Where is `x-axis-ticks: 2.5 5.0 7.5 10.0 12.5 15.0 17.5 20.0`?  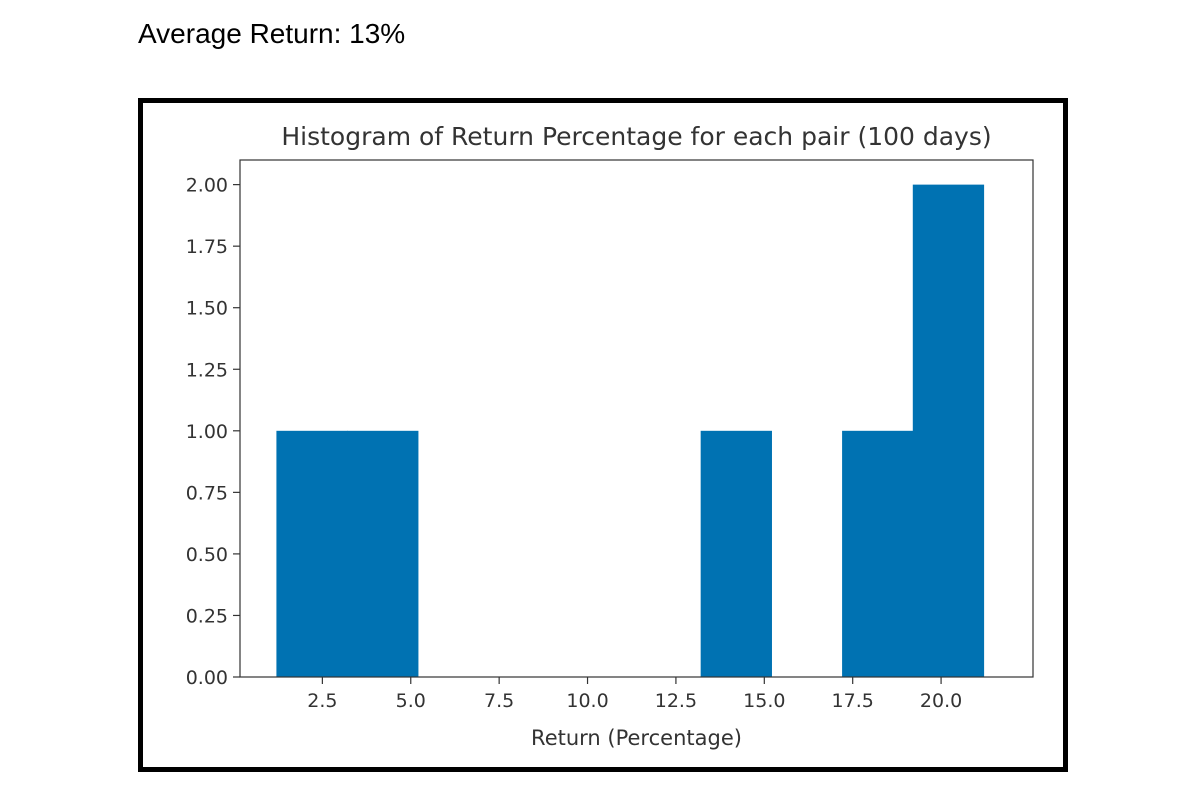 x-axis-ticks: 2.5 5.0 7.5 10.0 12.5 15.0 17.5 20.0 is located at coordinates (634, 694).